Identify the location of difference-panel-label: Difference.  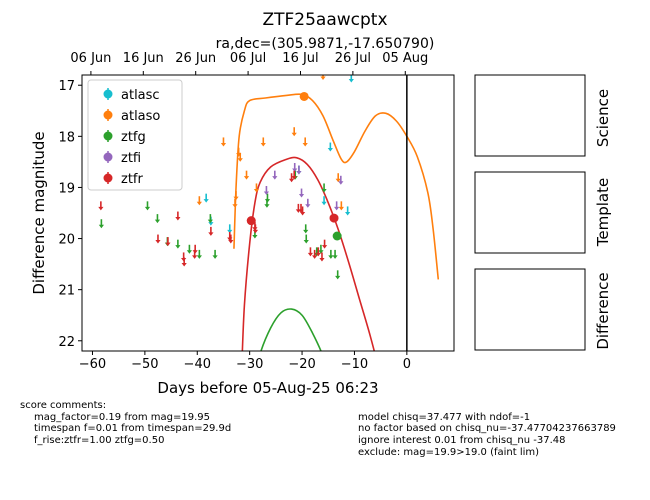
(603, 310).